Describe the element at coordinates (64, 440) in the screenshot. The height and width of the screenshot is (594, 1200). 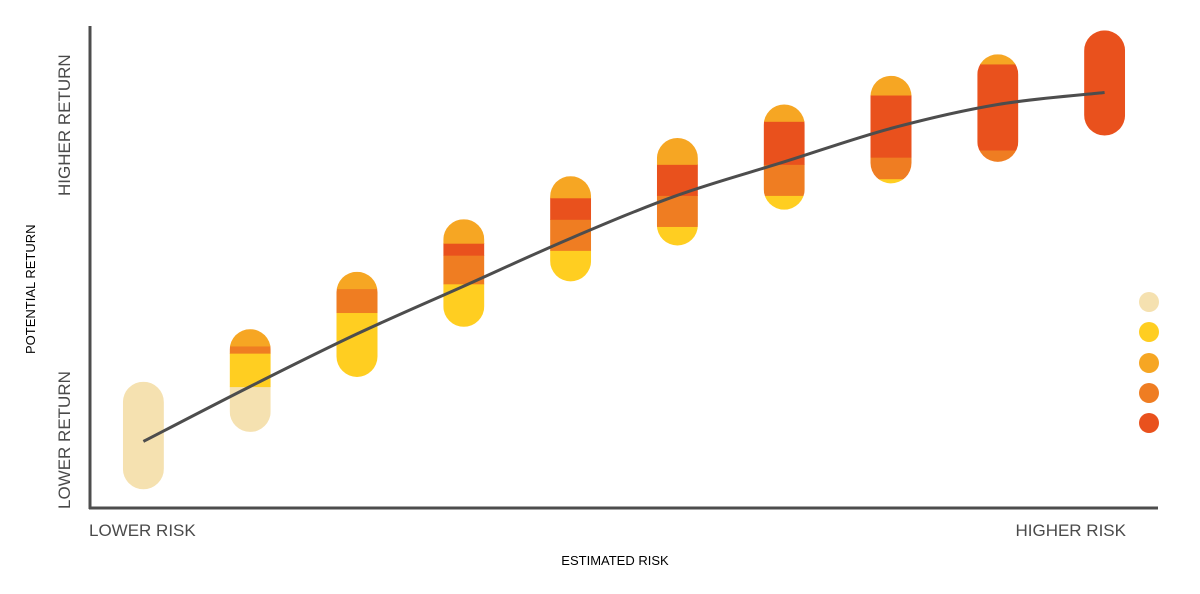
I see `y-low-label: LOWER RETURN` at that location.